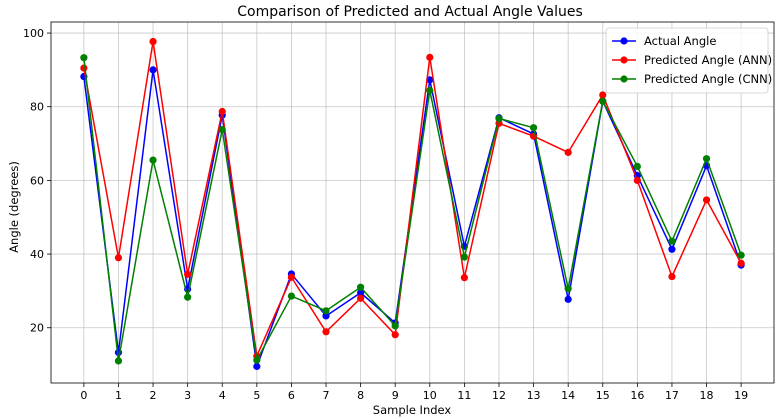 The height and width of the screenshot is (419, 780). I want to click on x-tick-label: 17, so click(672, 395).